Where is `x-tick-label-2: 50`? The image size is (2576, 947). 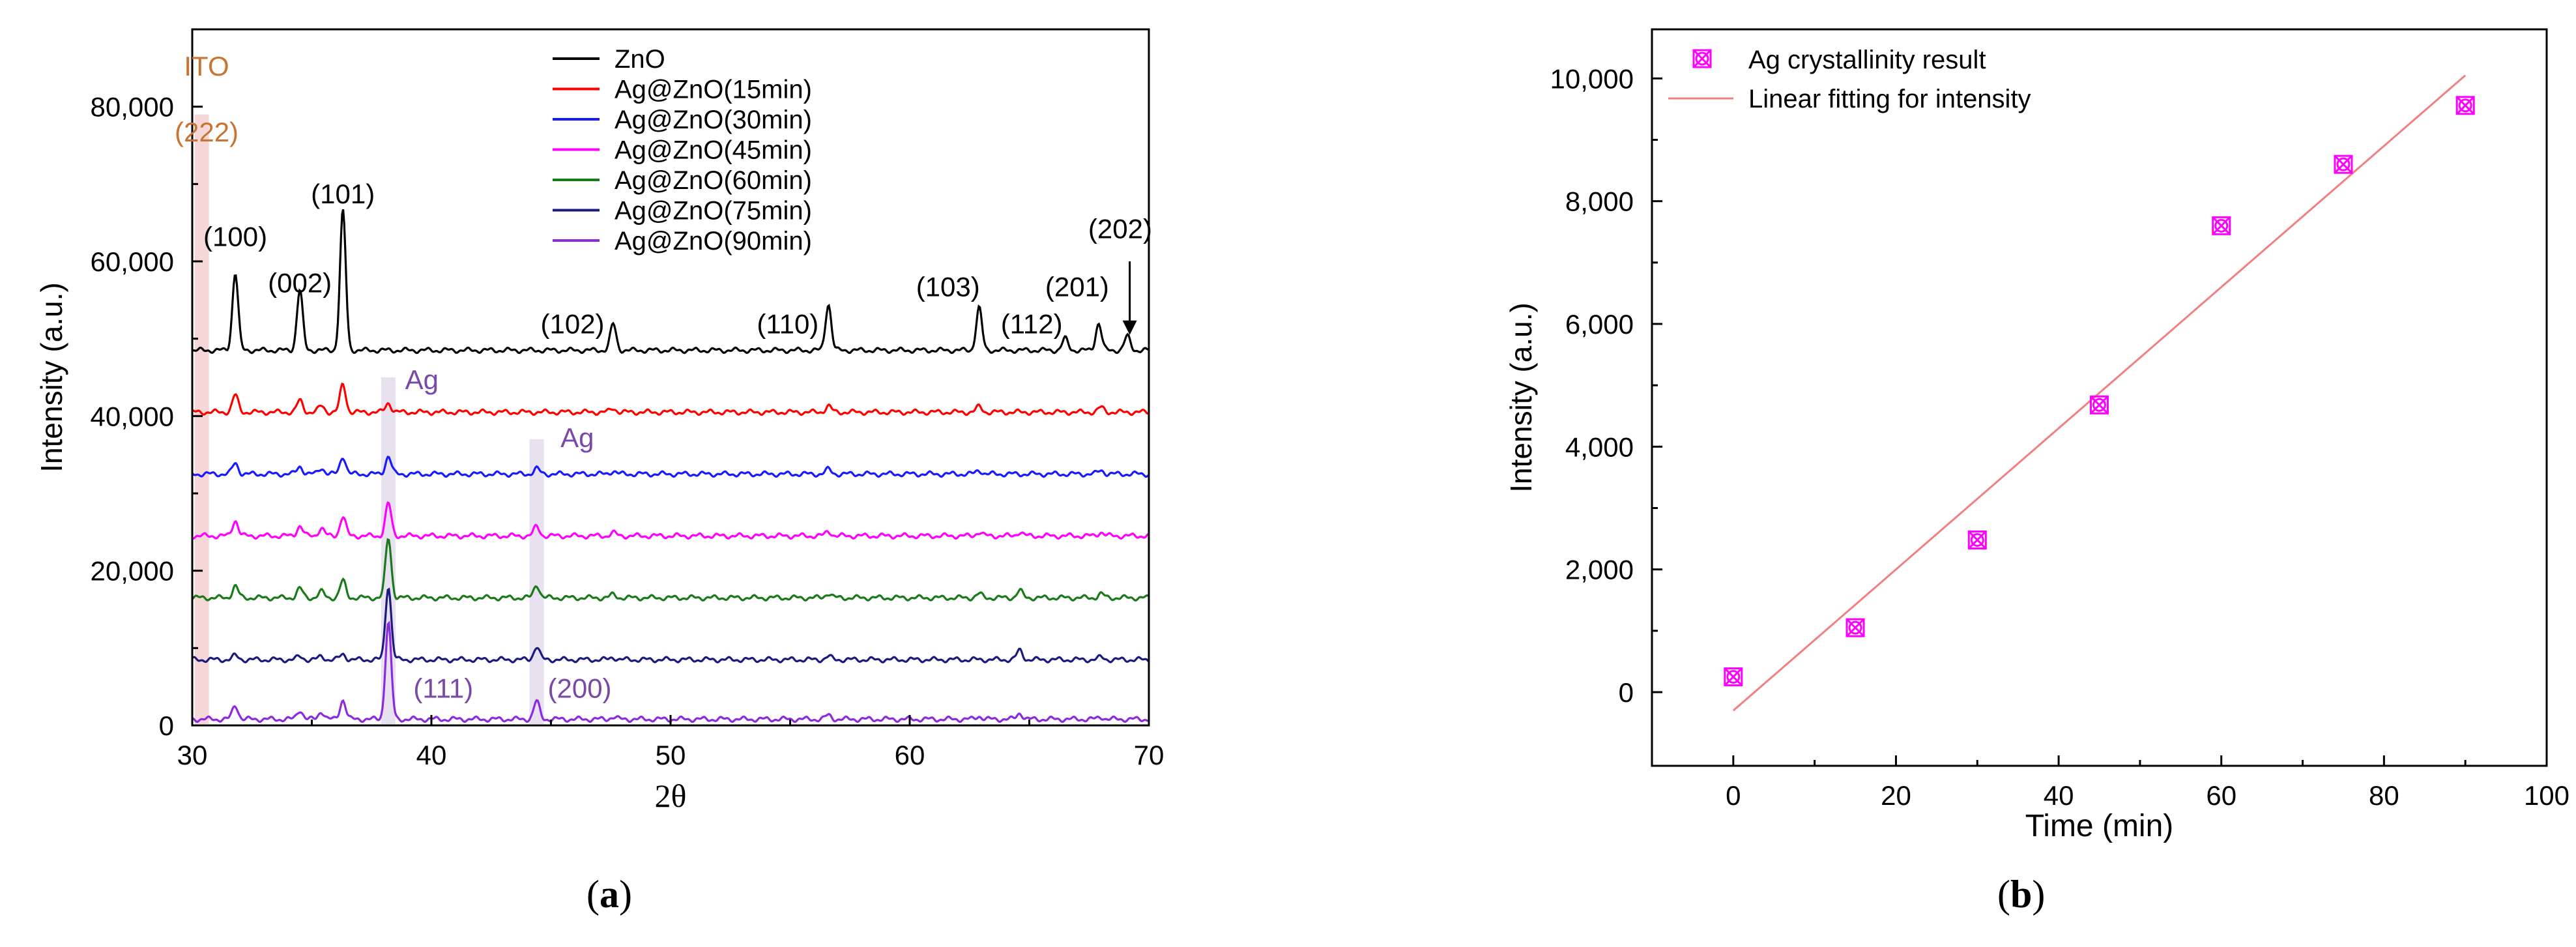
x-tick-label-2: 50 is located at coordinates (671, 755).